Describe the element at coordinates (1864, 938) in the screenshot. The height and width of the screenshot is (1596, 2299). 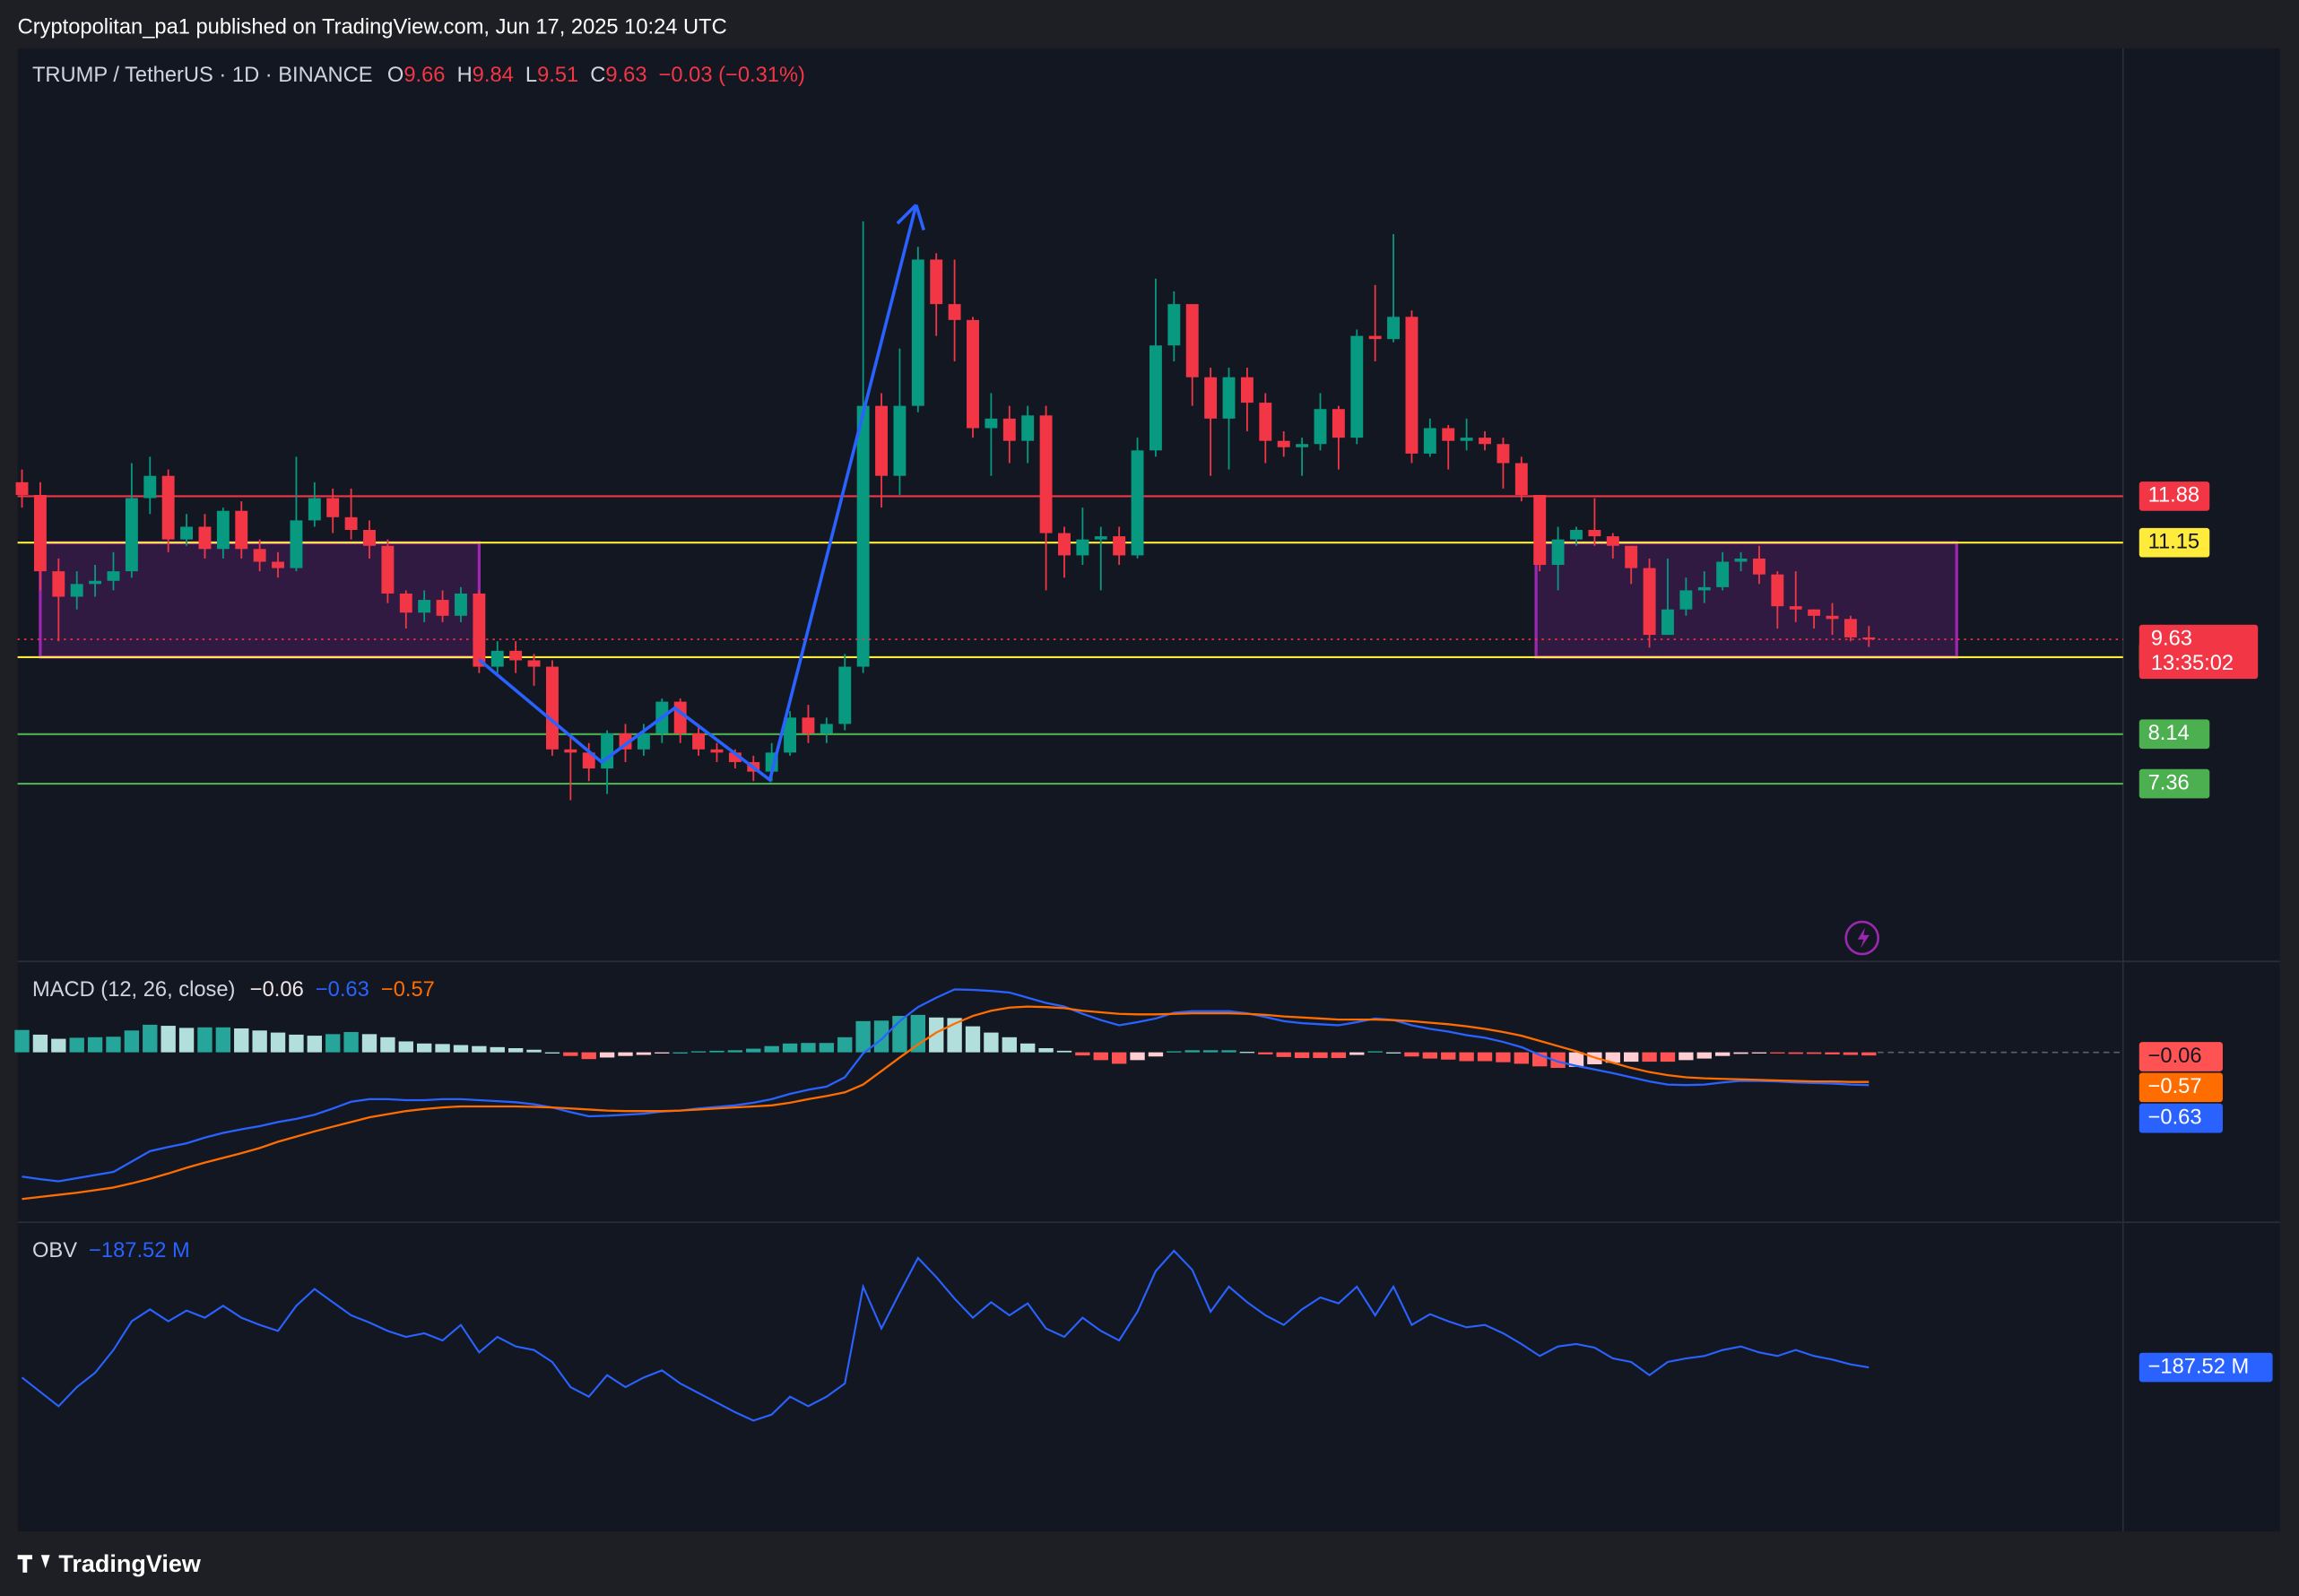
I see `alert-bolt` at that location.